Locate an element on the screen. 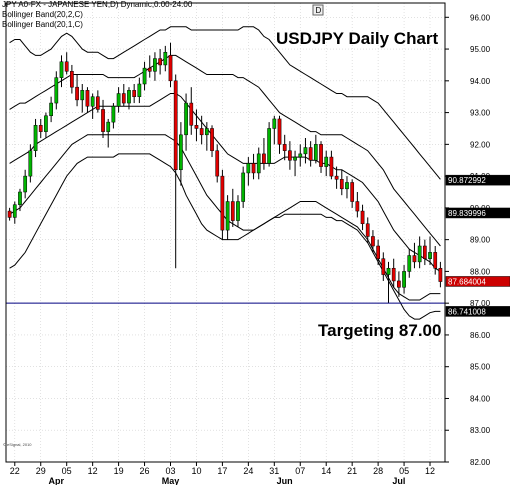 This screenshot has width=510, height=485. price-tag: 89.839996 is located at coordinates (477, 213).